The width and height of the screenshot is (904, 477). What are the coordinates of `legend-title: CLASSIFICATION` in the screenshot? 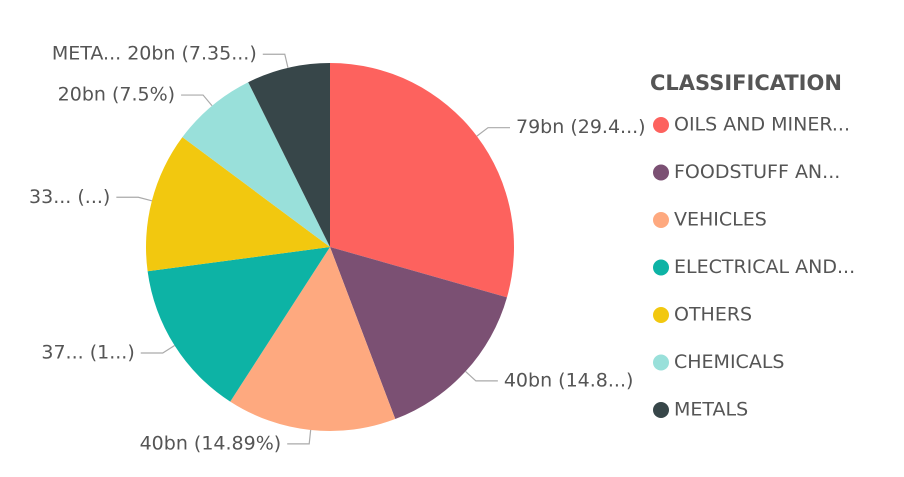 It's located at (746, 83).